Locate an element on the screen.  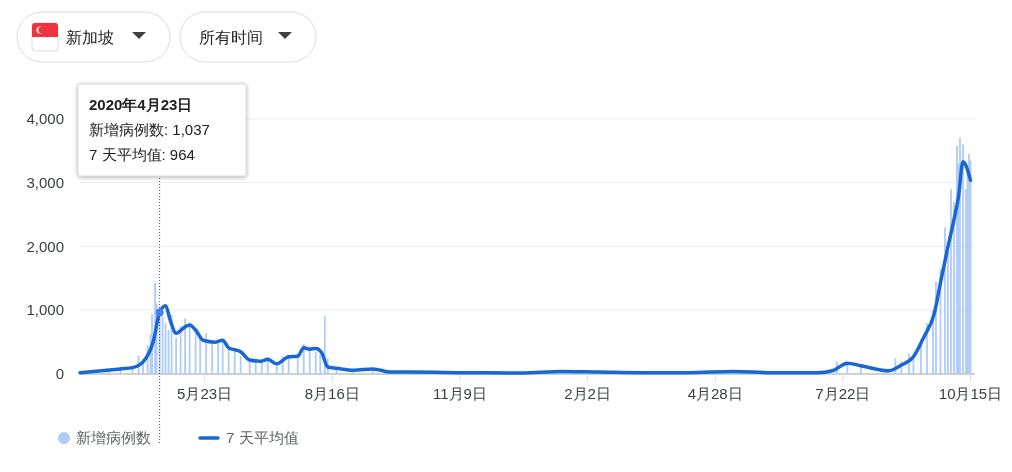
text: 新加坡 is located at coordinates (90, 37).